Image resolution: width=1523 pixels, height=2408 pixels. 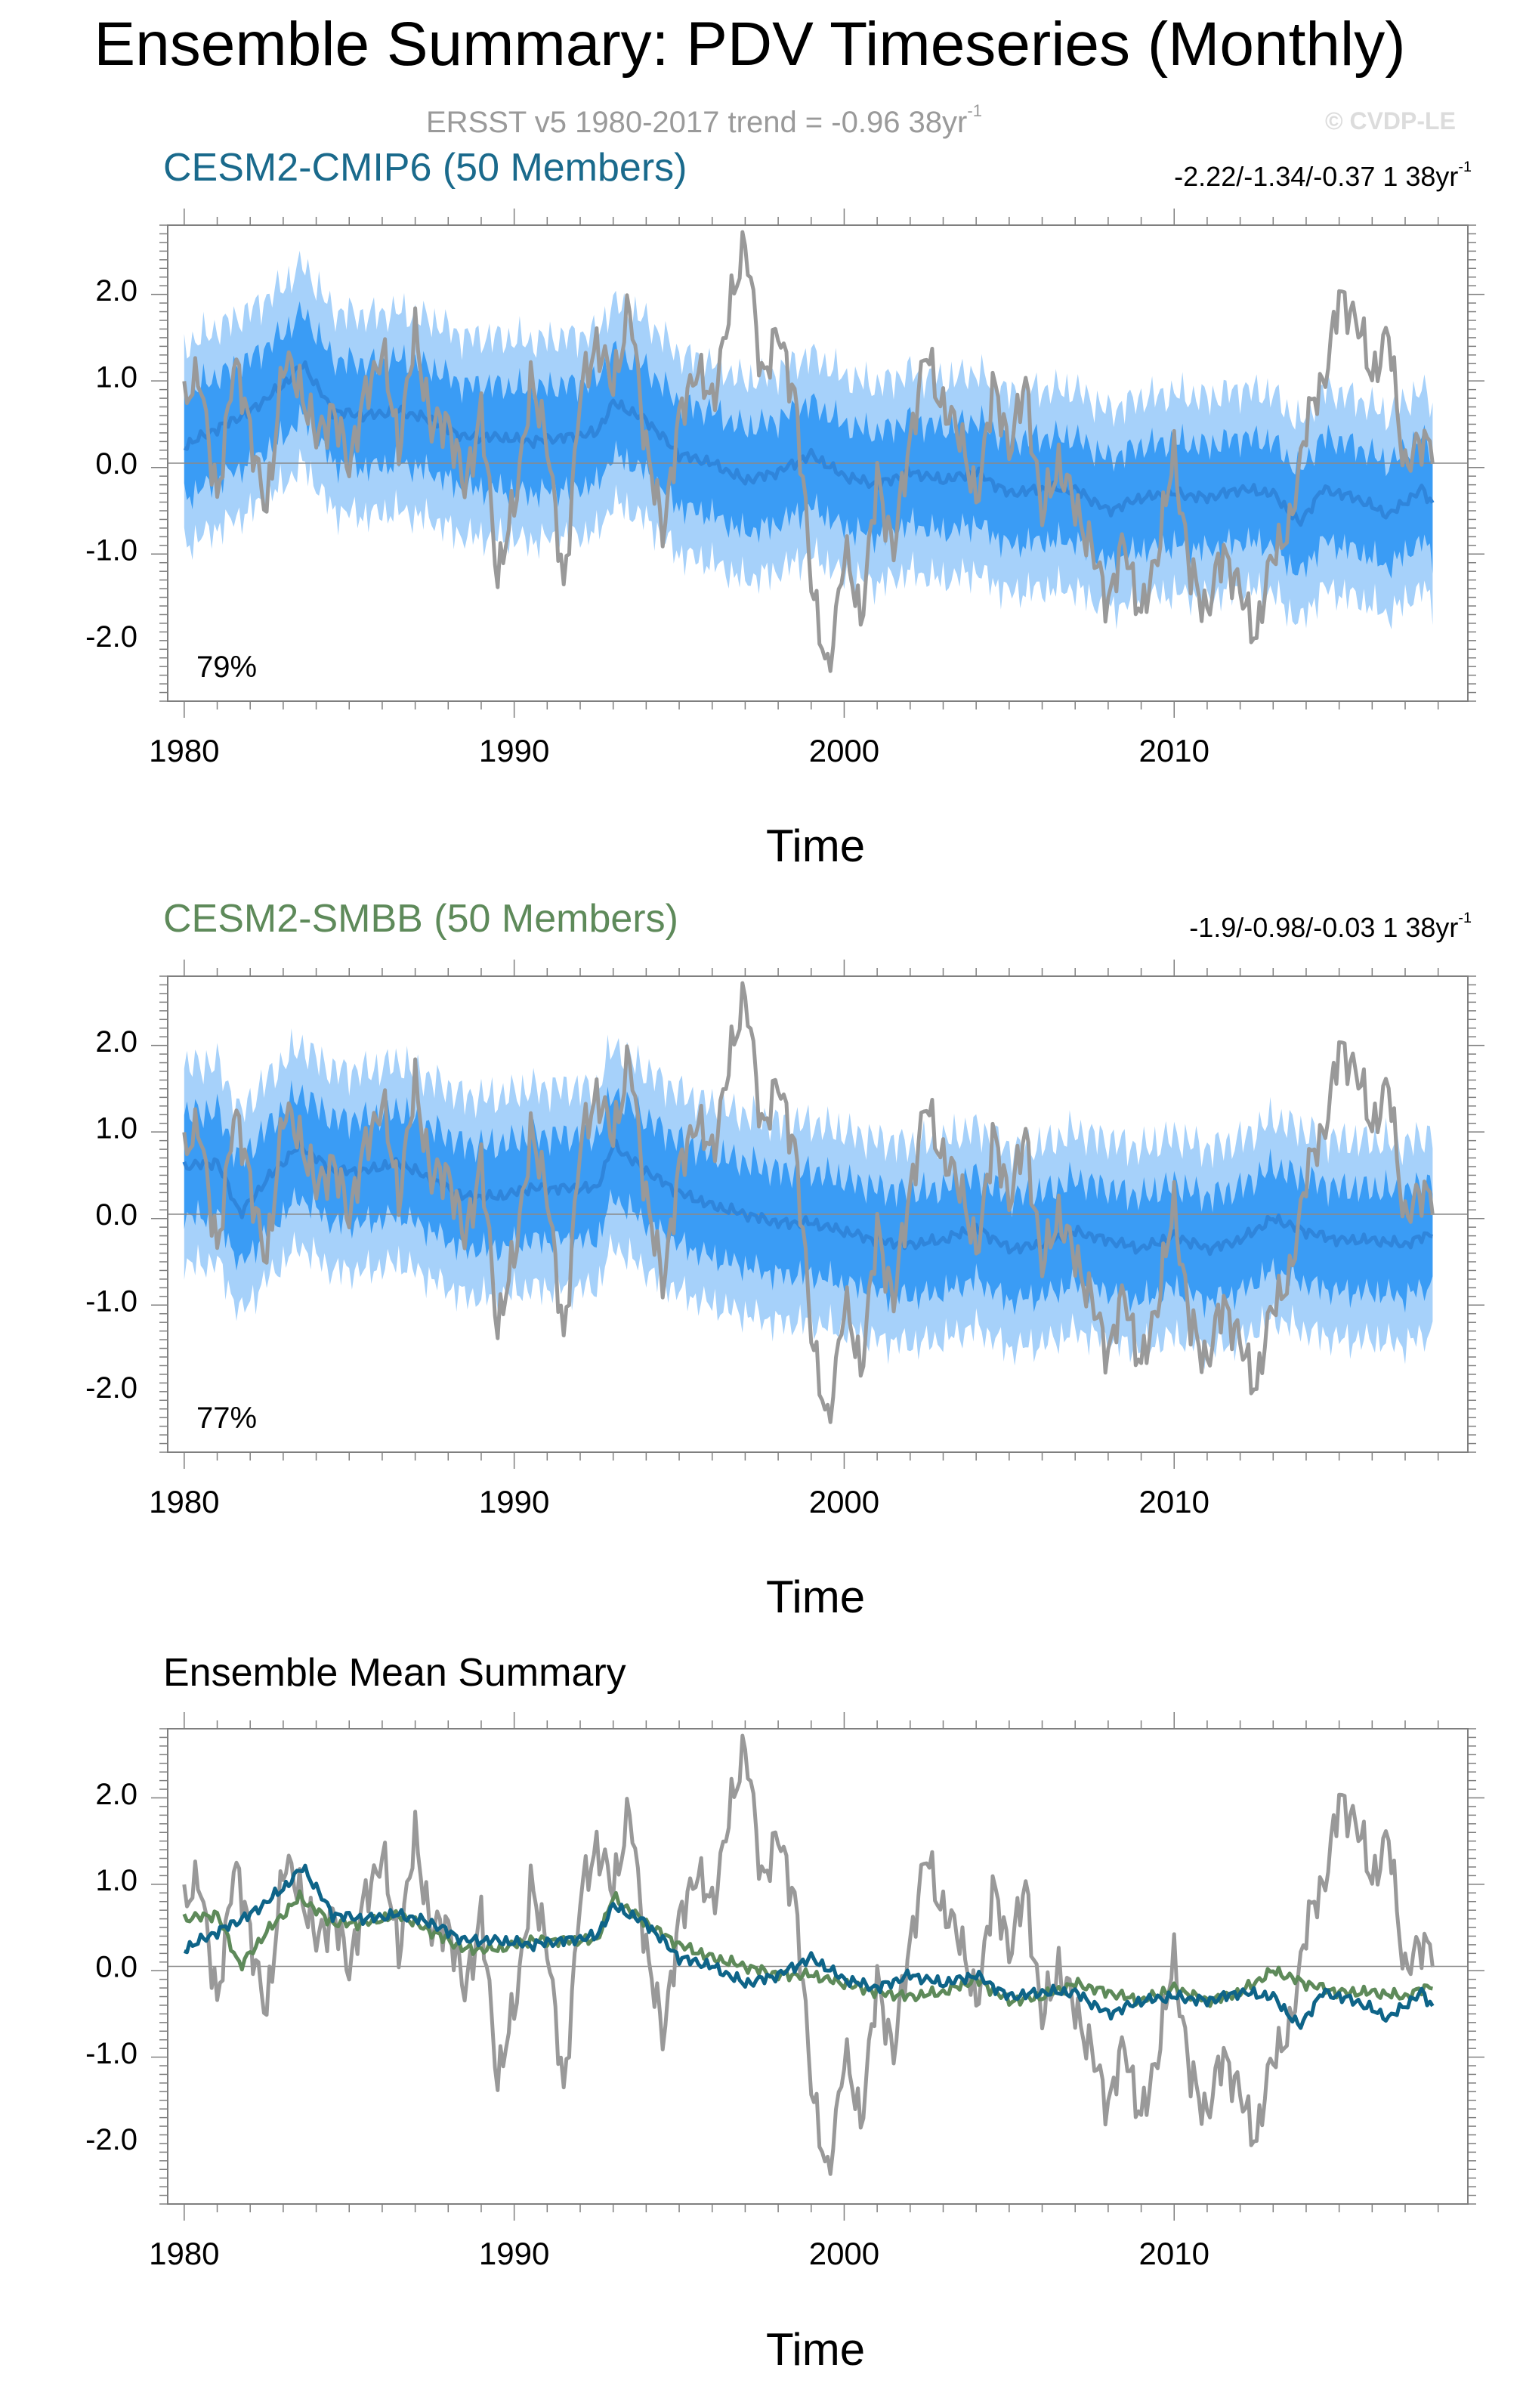 I want to click on smbb-ensemble-mean-line, so click(x=807, y=1948).